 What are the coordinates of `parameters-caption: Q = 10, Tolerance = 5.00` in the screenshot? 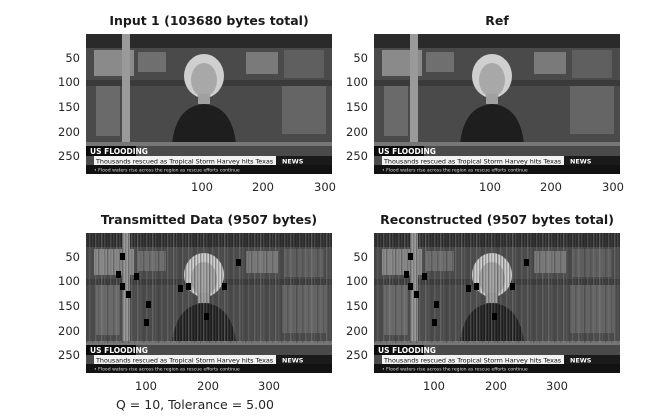 It's located at (195, 404).